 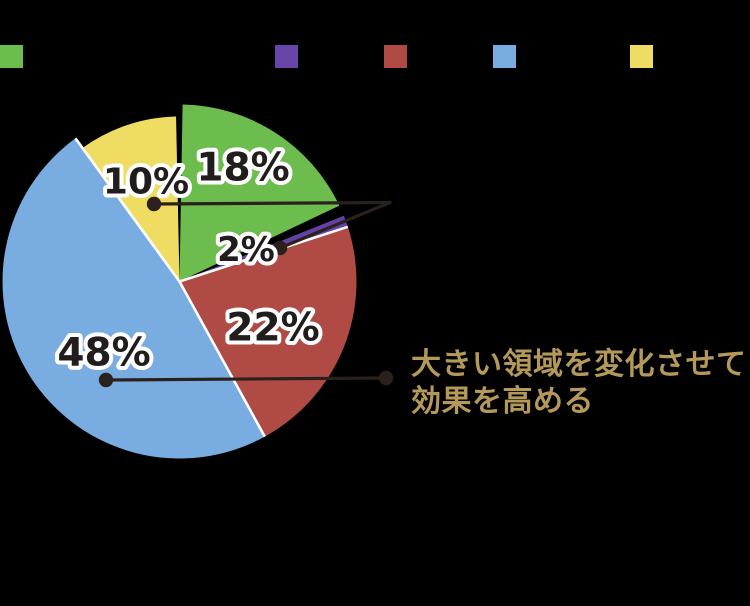 What do you see at coordinates (286, 56) in the screenshot?
I see `legend-swatch-purple` at bounding box center [286, 56].